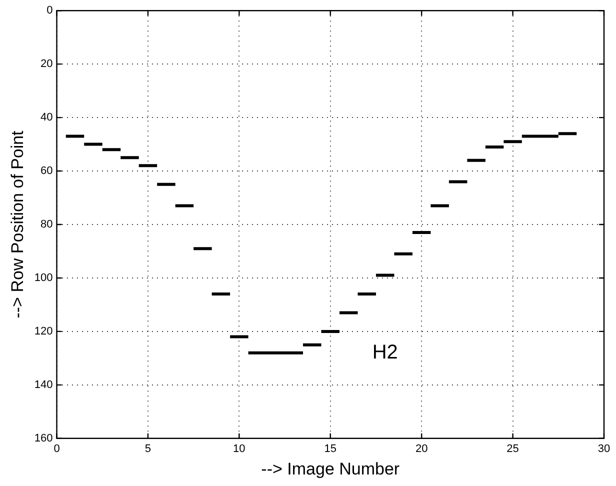 This screenshot has width=616, height=486. Describe the element at coordinates (330, 468) in the screenshot. I see `x-axis-title: --> Image Number` at that location.